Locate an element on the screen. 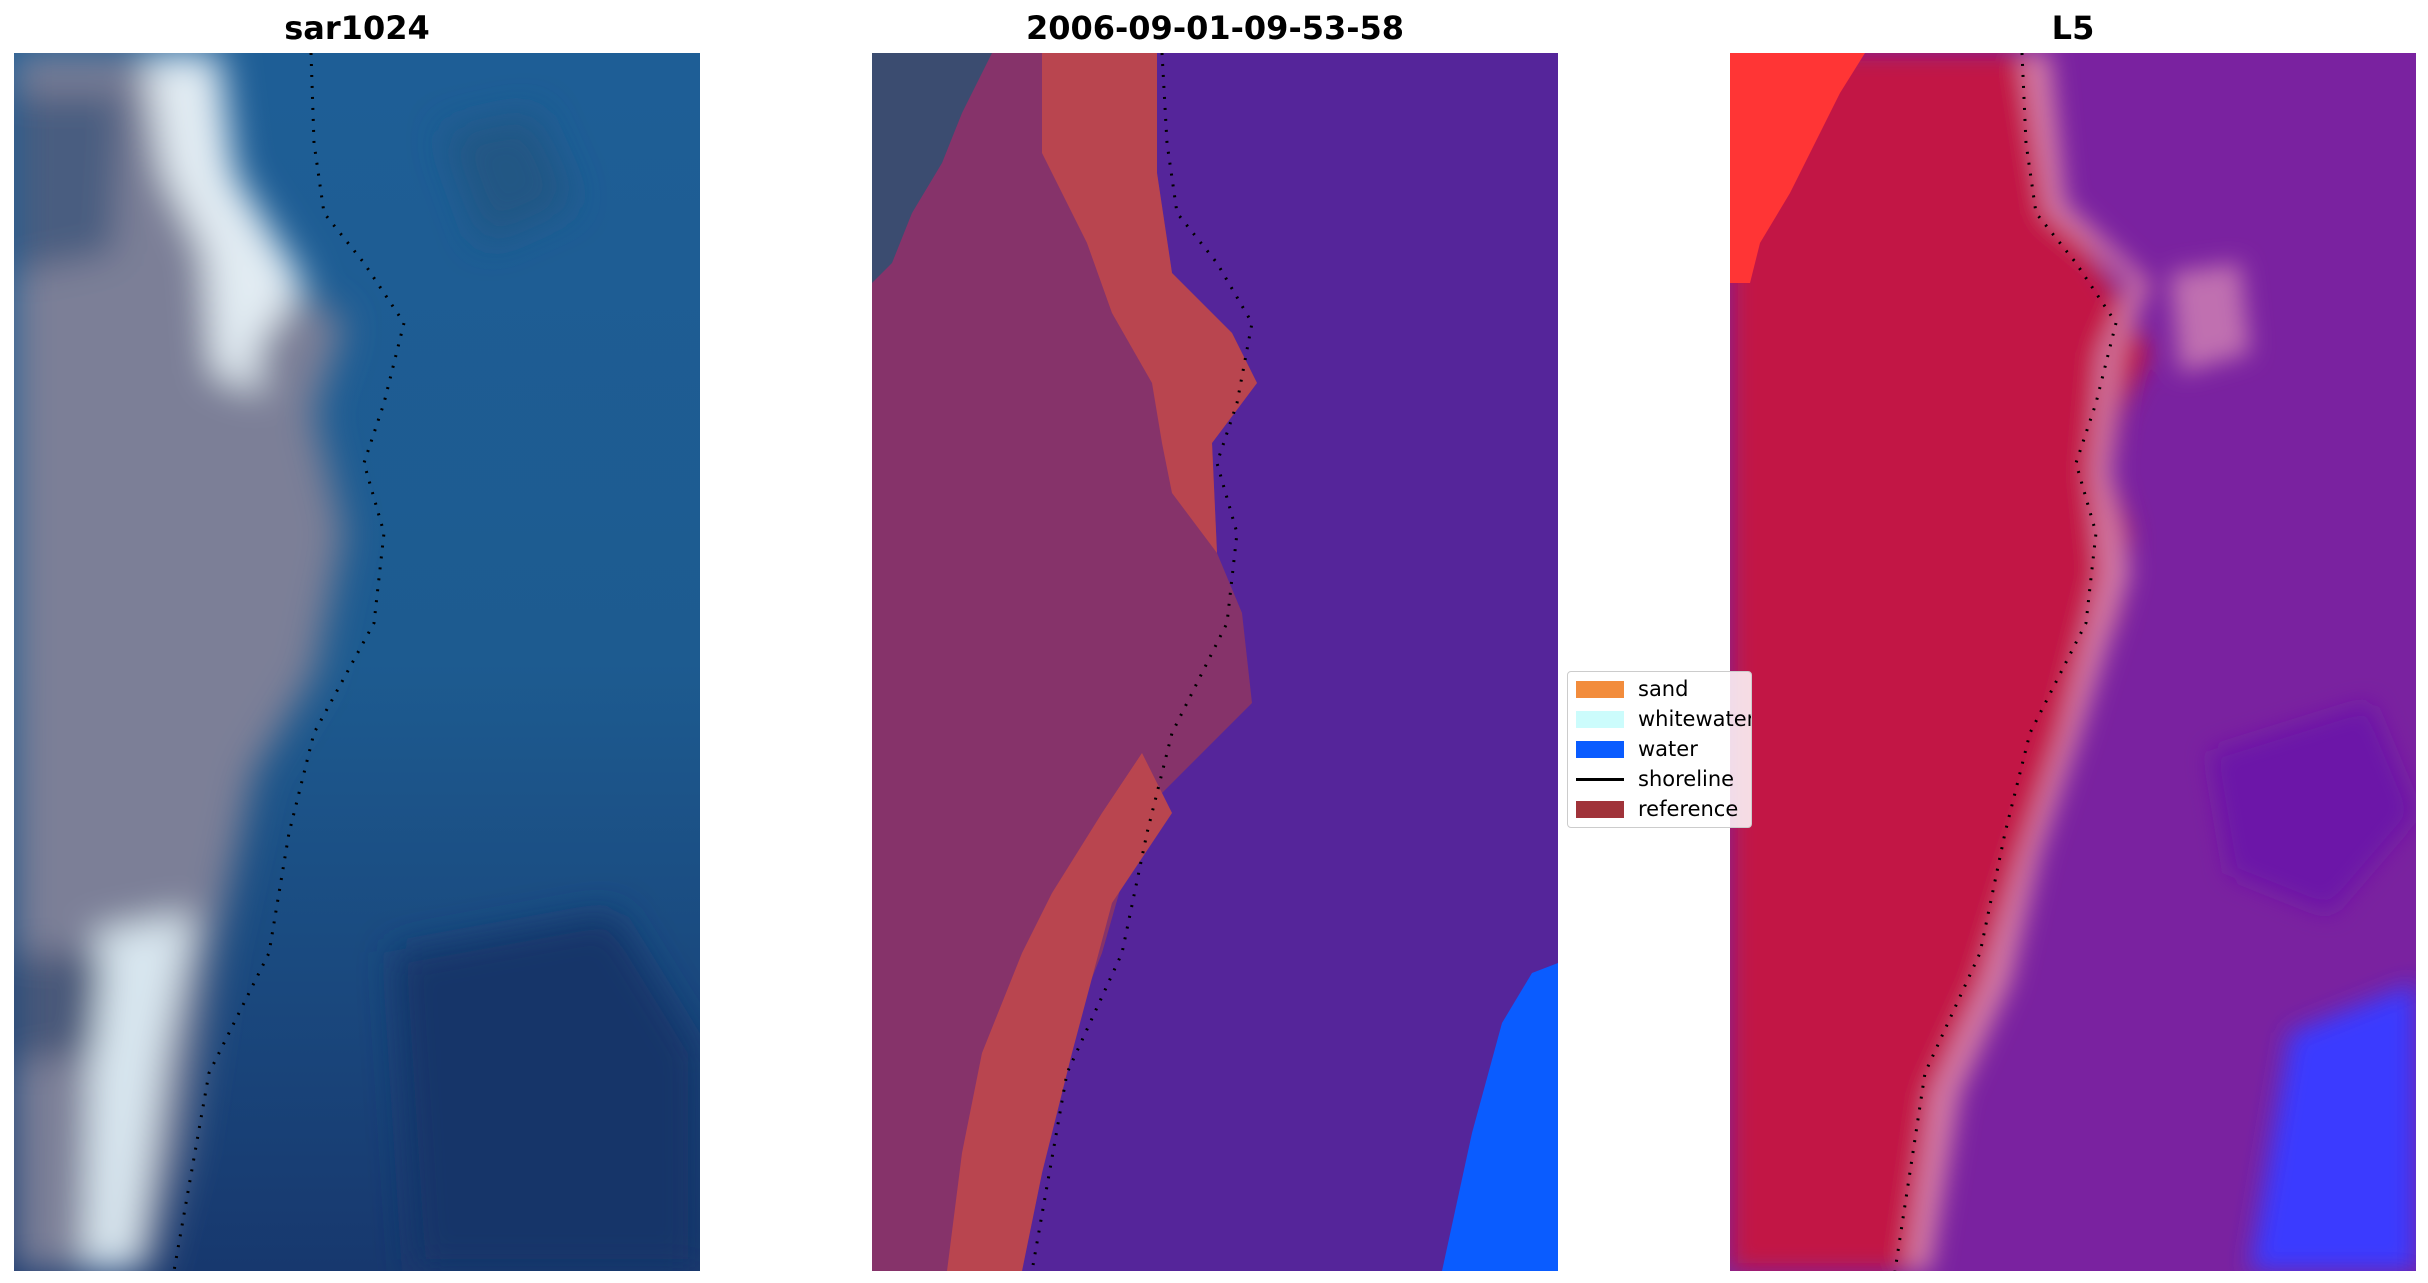  legend-item: sand is located at coordinates (1632, 689).